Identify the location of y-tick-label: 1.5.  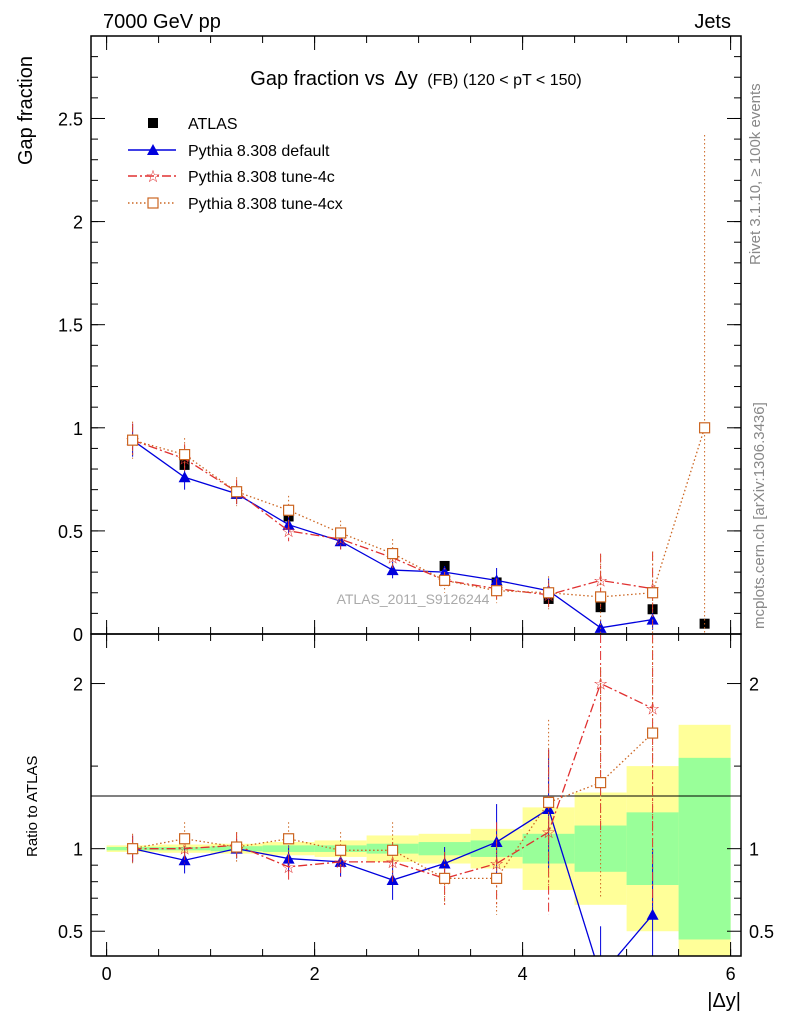
(70, 326).